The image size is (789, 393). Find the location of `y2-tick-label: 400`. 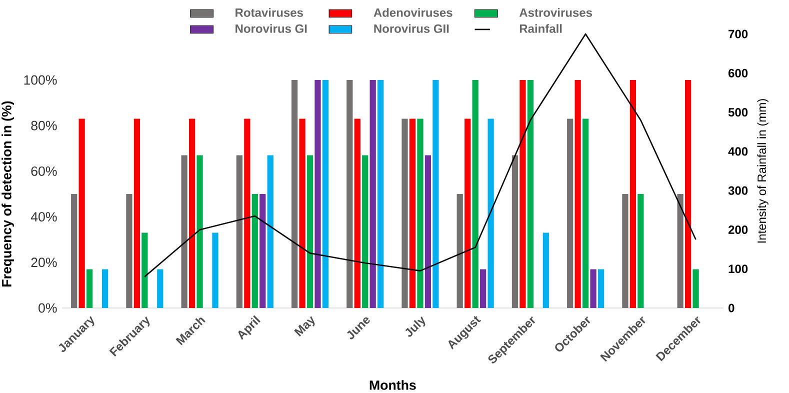

y2-tick-label: 400 is located at coordinates (738, 151).